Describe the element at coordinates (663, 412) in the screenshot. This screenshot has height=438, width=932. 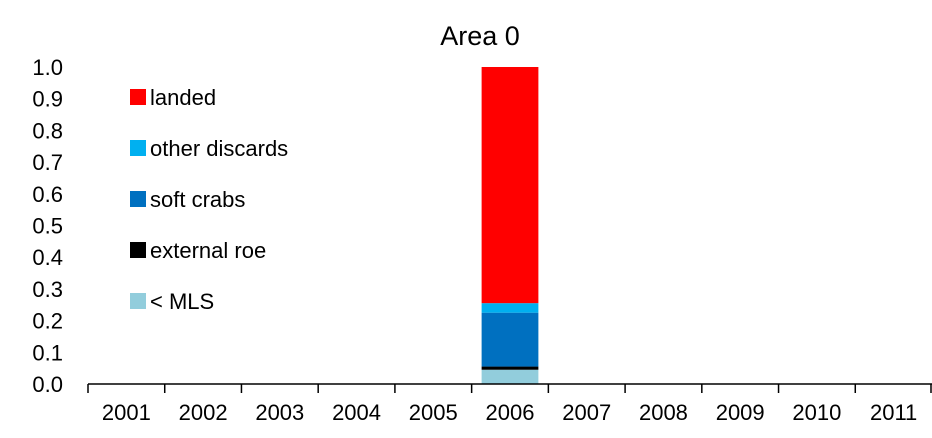
I see `x-tick-label: 2008` at that location.